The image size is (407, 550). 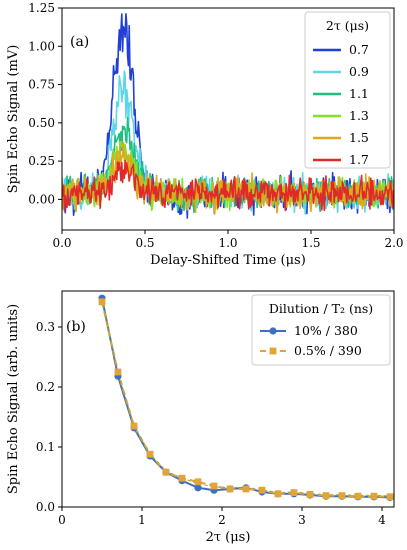 I want to click on data-point-circle, so click(x=198, y=488).